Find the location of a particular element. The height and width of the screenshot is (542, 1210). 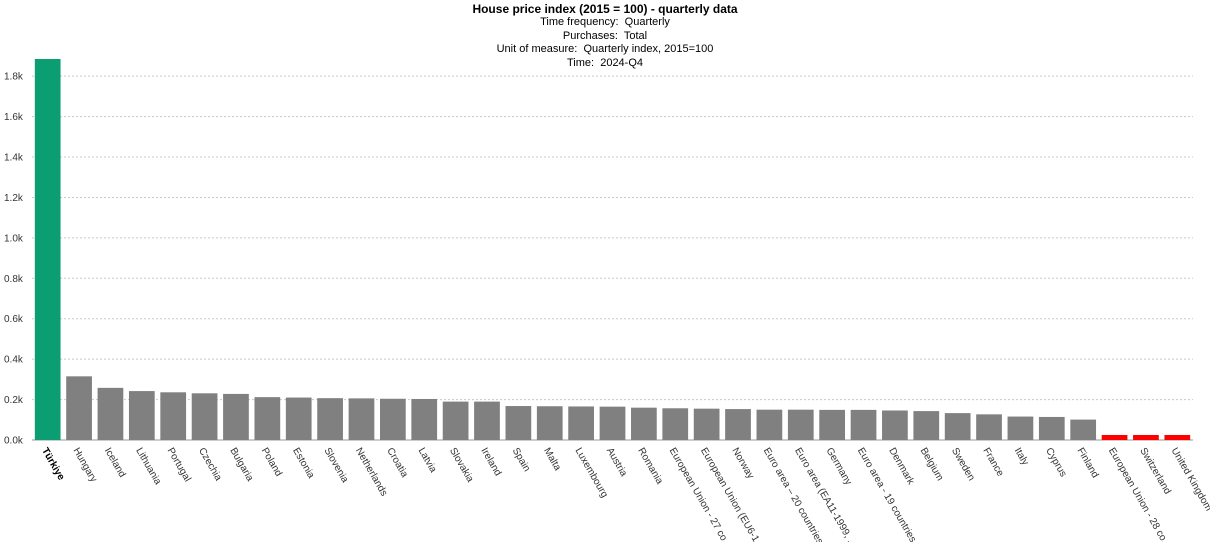

x-tick-label: Finland is located at coordinates (1088, 463).